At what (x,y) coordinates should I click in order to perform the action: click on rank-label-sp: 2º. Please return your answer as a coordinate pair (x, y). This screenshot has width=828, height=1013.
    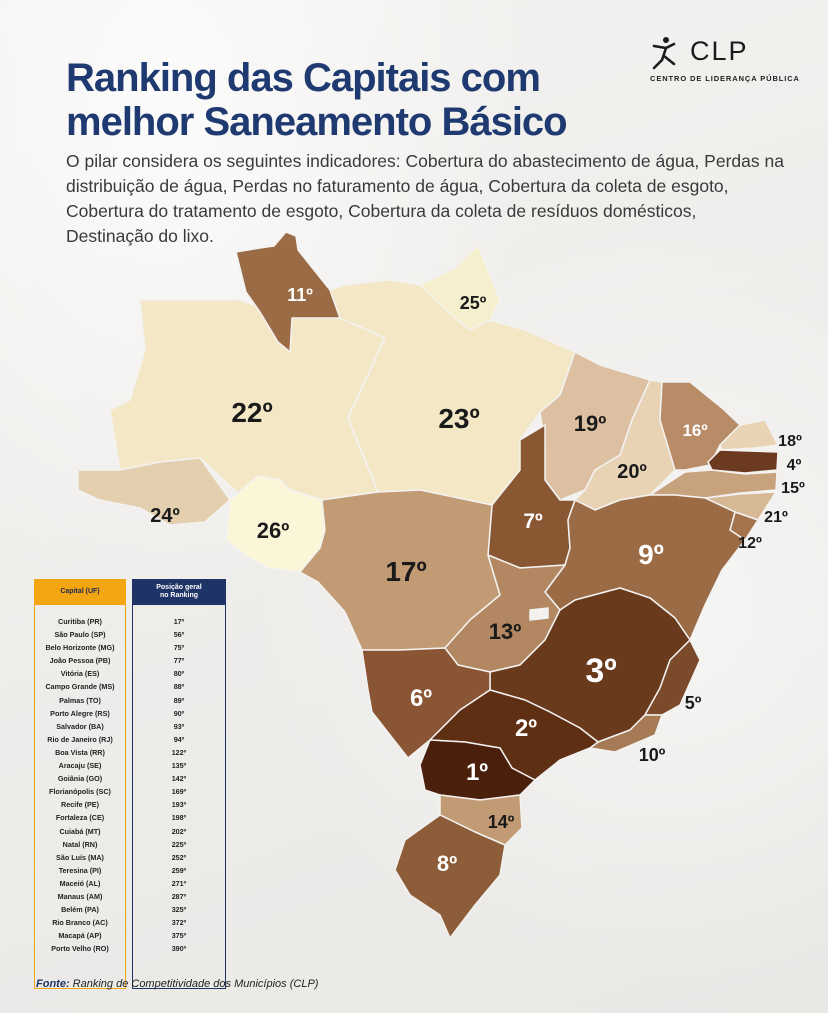
    Looking at the image, I should click on (526, 728).